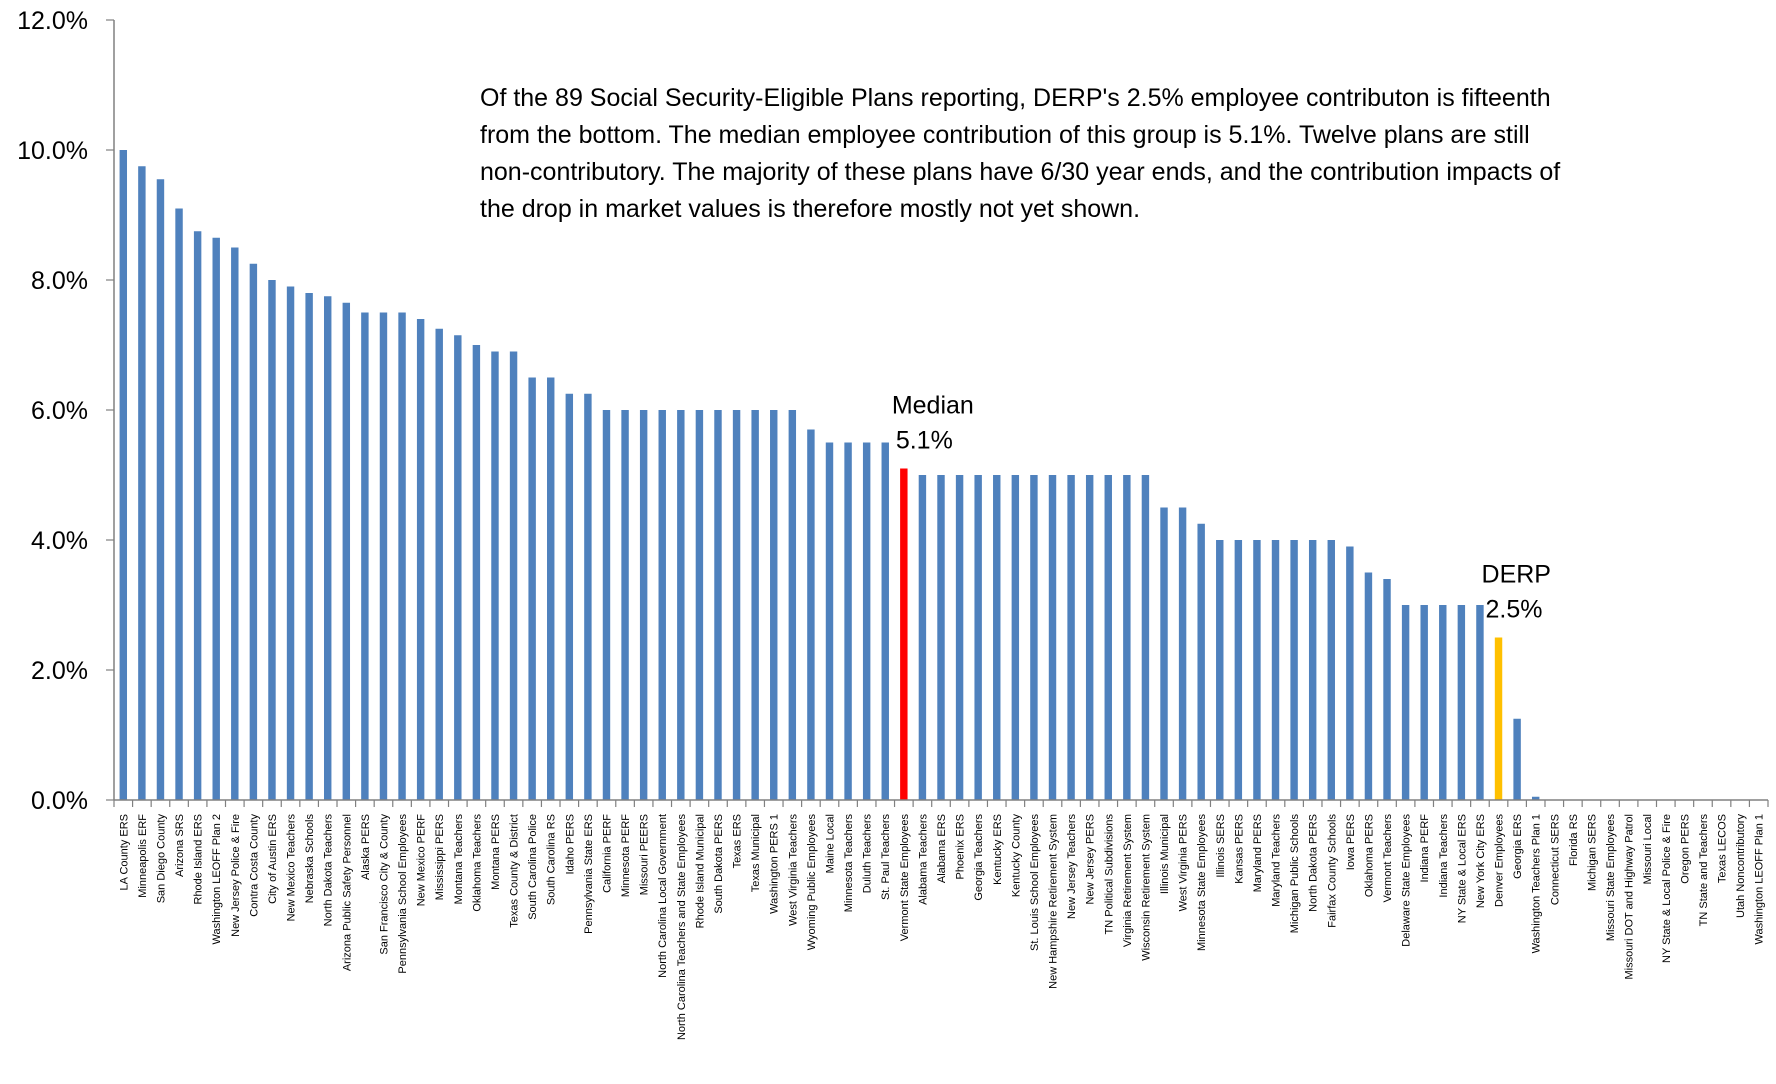  What do you see at coordinates (1202, 882) in the screenshot?
I see `x-tick-label: Minnesota State Employees` at bounding box center [1202, 882].